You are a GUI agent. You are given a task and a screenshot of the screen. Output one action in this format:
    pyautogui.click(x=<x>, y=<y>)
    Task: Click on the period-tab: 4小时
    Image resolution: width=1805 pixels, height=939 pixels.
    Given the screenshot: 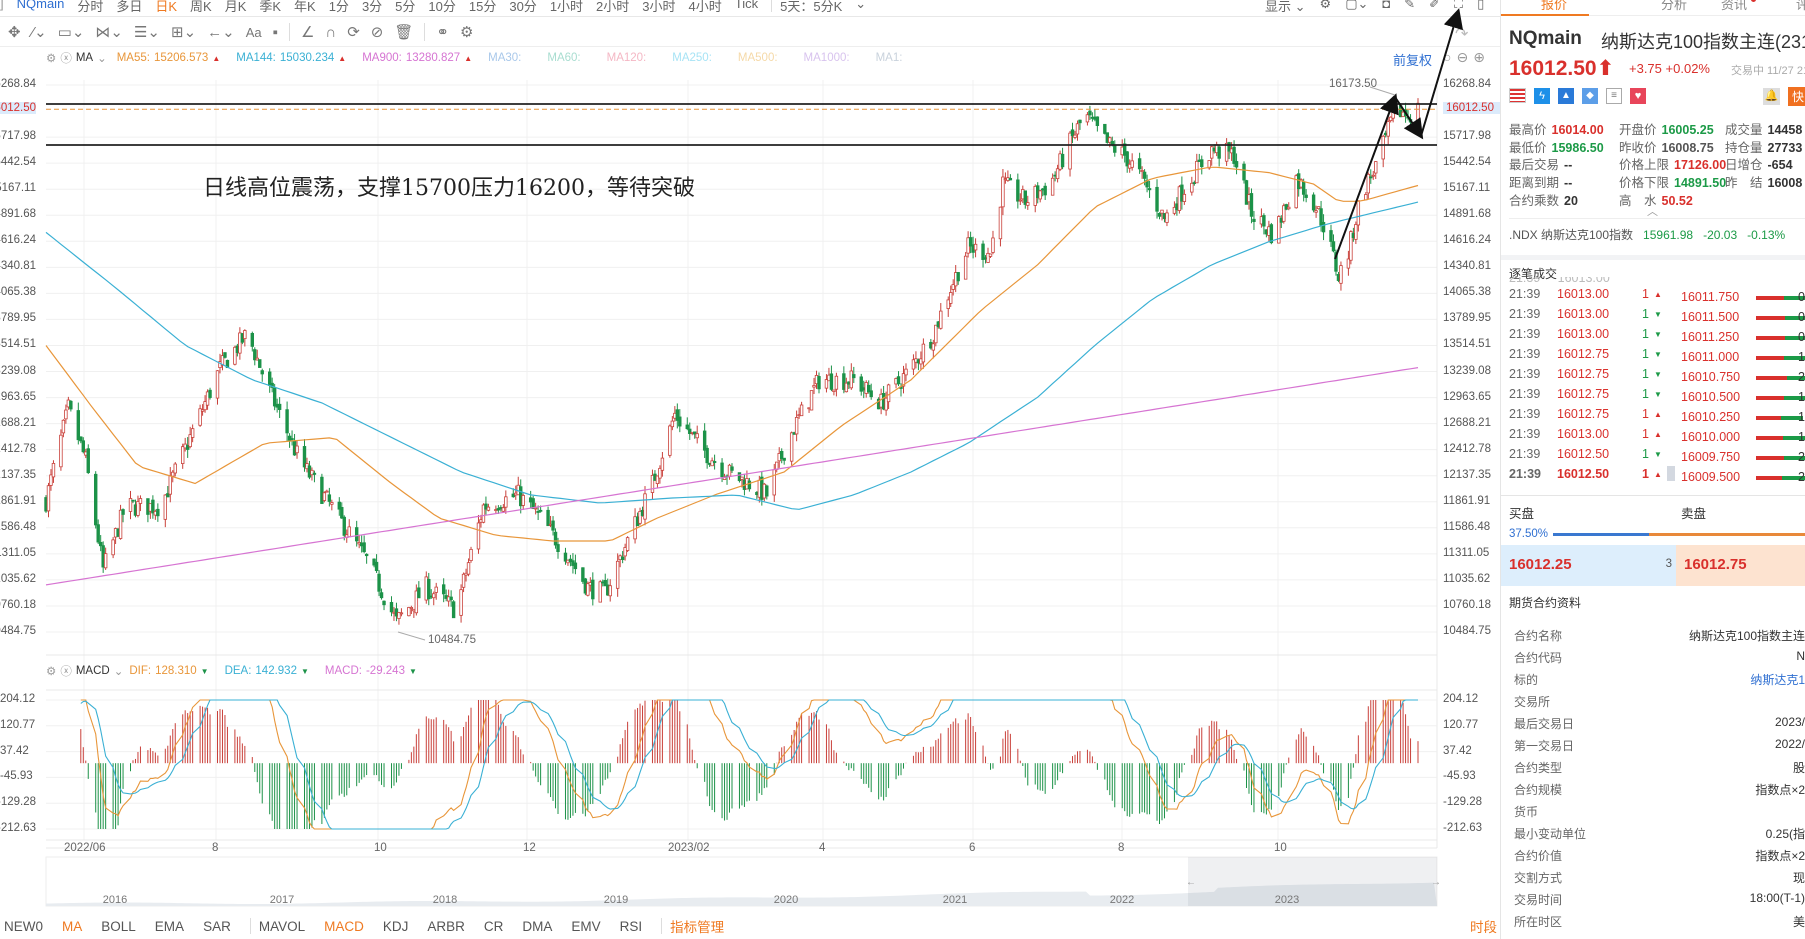 What is the action you would take?
    pyautogui.click(x=705, y=7)
    